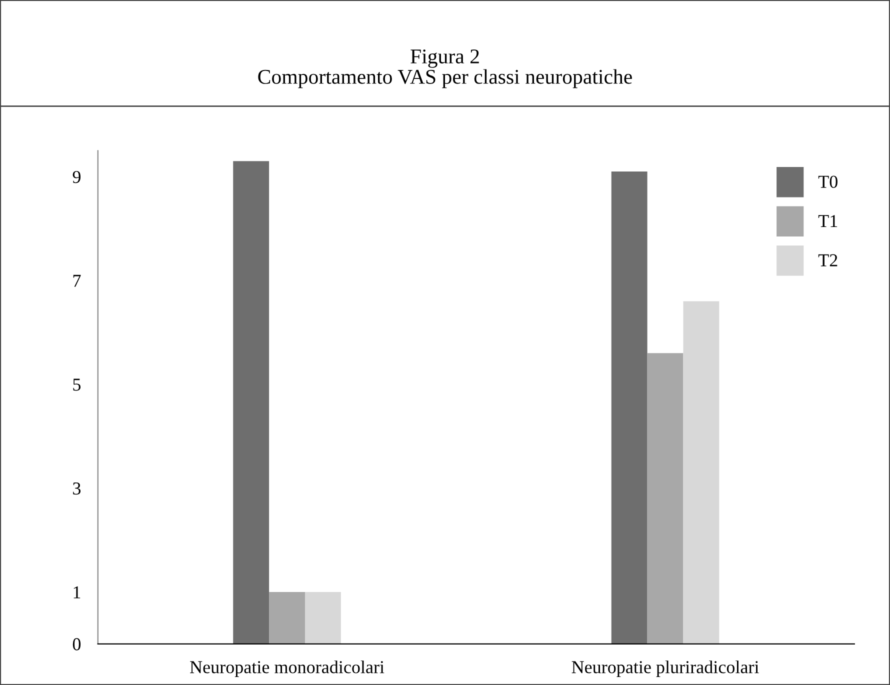 The width and height of the screenshot is (890, 685). Describe the element at coordinates (665, 668) in the screenshot. I see `x-tick-label: Neuropatie pluriradicolari` at that location.